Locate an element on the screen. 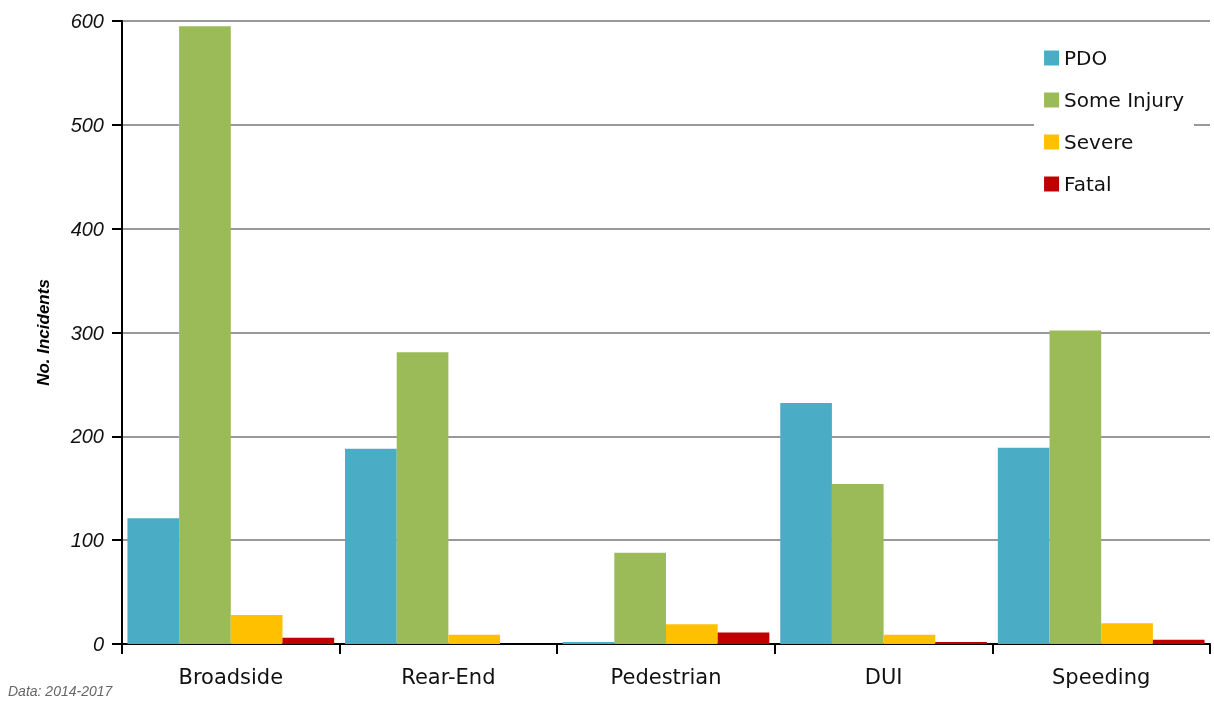  y-tick-label: 500 is located at coordinates (87, 124).